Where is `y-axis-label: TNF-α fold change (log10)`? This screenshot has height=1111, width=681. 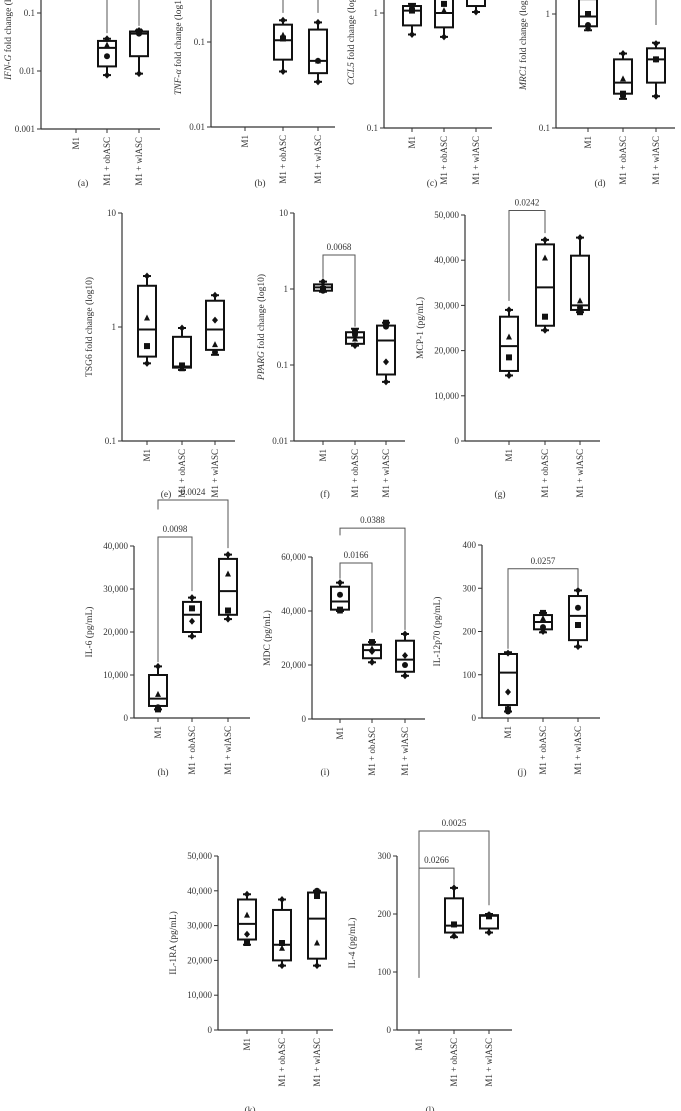 y-axis-label: TNF-α fold change (log10) is located at coordinates (178, 47).